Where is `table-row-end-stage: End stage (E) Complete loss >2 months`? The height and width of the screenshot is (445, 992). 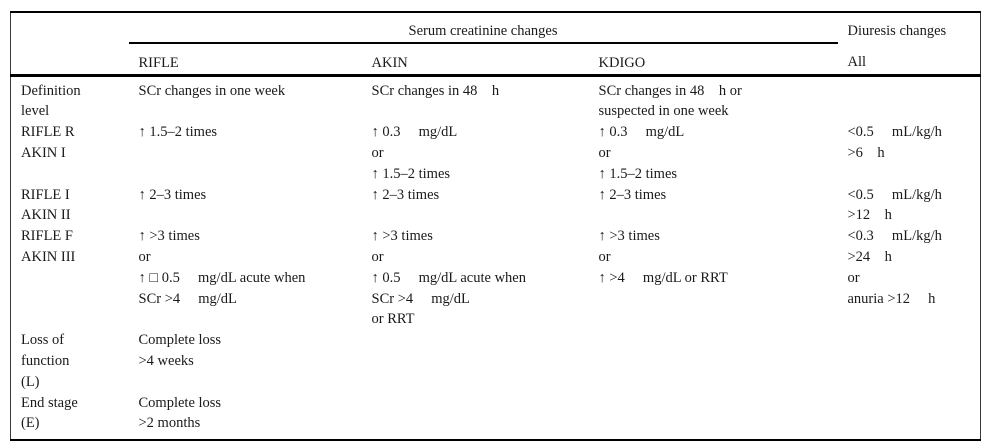 table-row-end-stage: End stage (E) Complete loss >2 months is located at coordinates (496, 417).